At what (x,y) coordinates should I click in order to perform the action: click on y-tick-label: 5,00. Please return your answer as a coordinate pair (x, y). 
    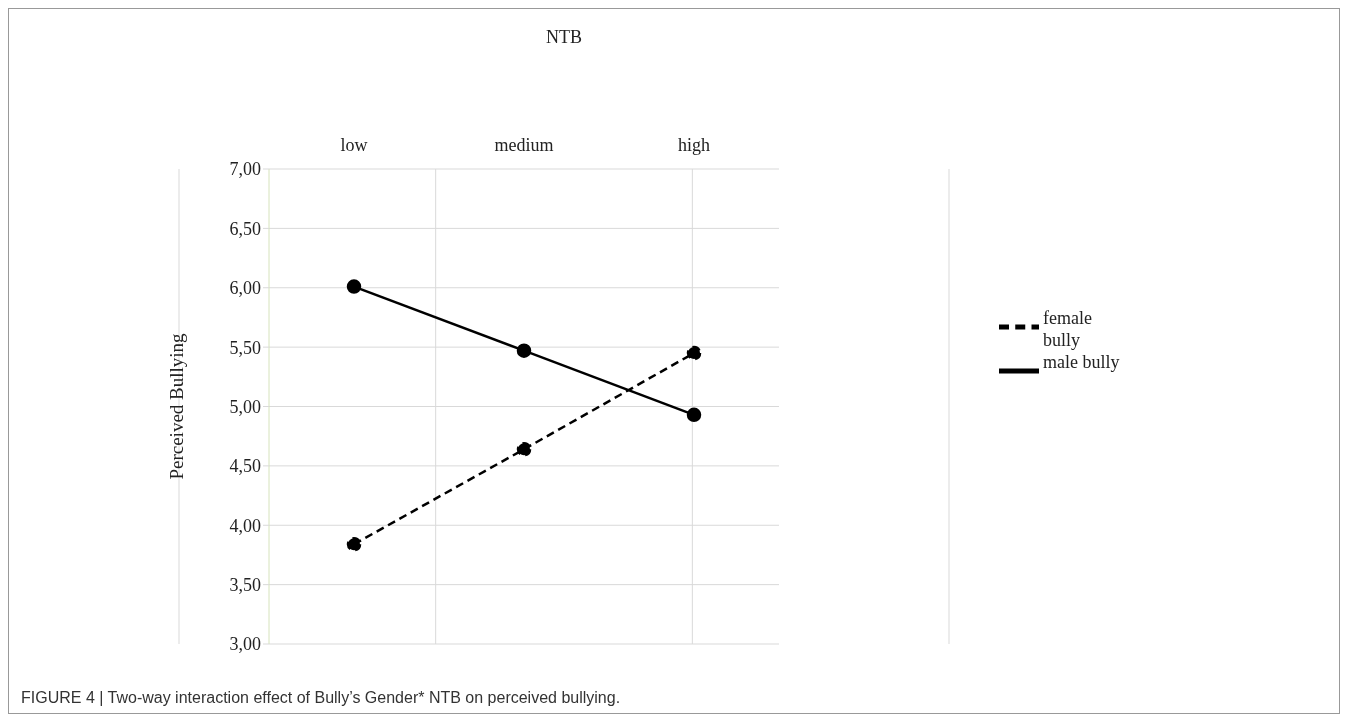
    Looking at the image, I should click on (245, 406).